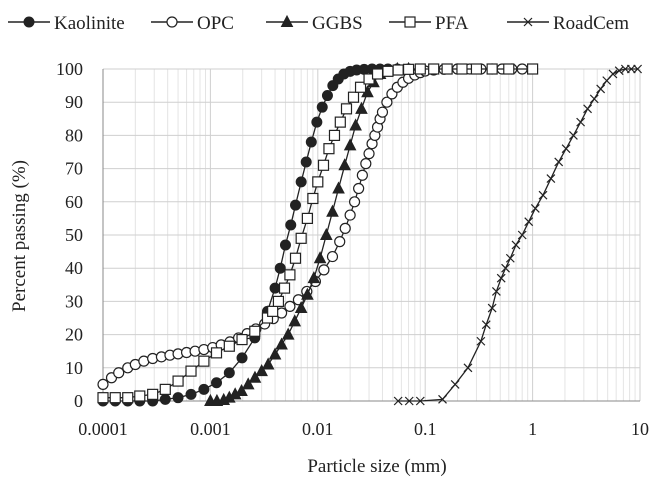 Image resolution: width=650 pixels, height=481 pixels. What do you see at coordinates (172, 22) in the screenshot?
I see `legend-marker-opc` at bounding box center [172, 22].